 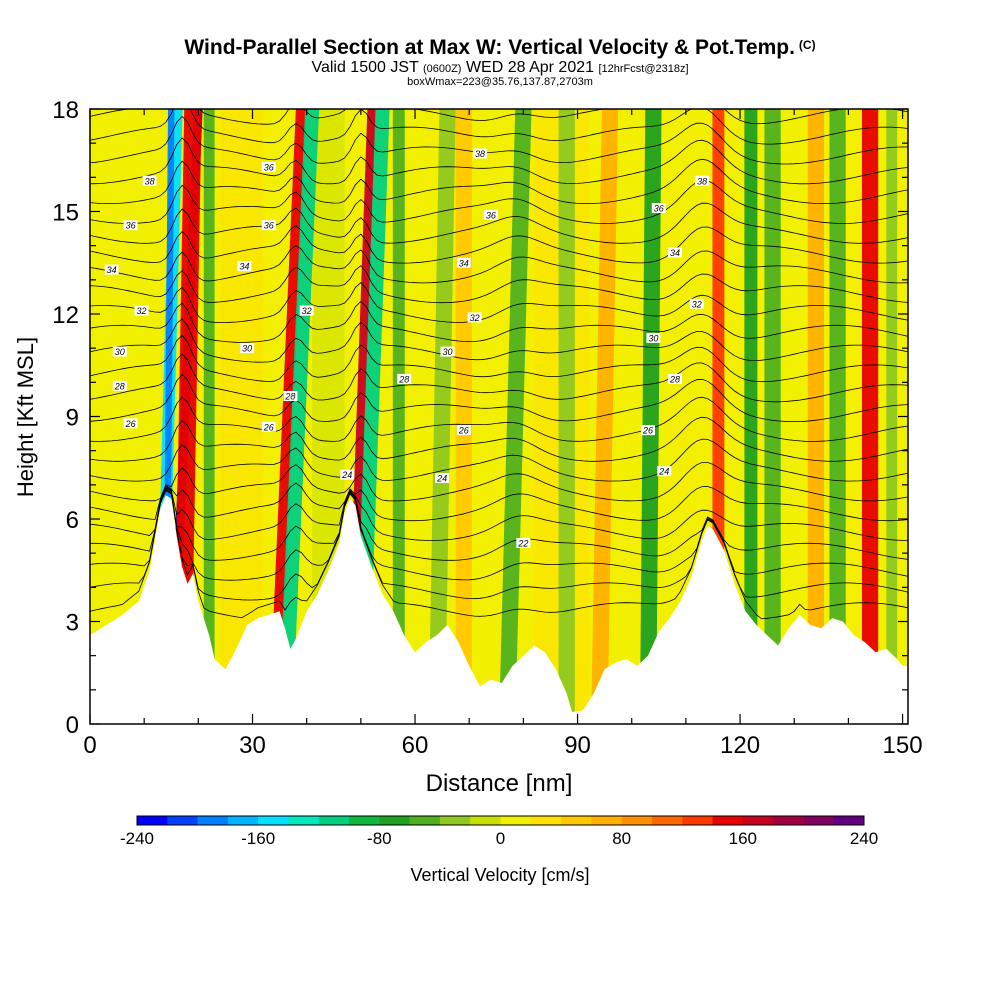 I want to click on x-tick-label: 120, so click(x=740, y=745).